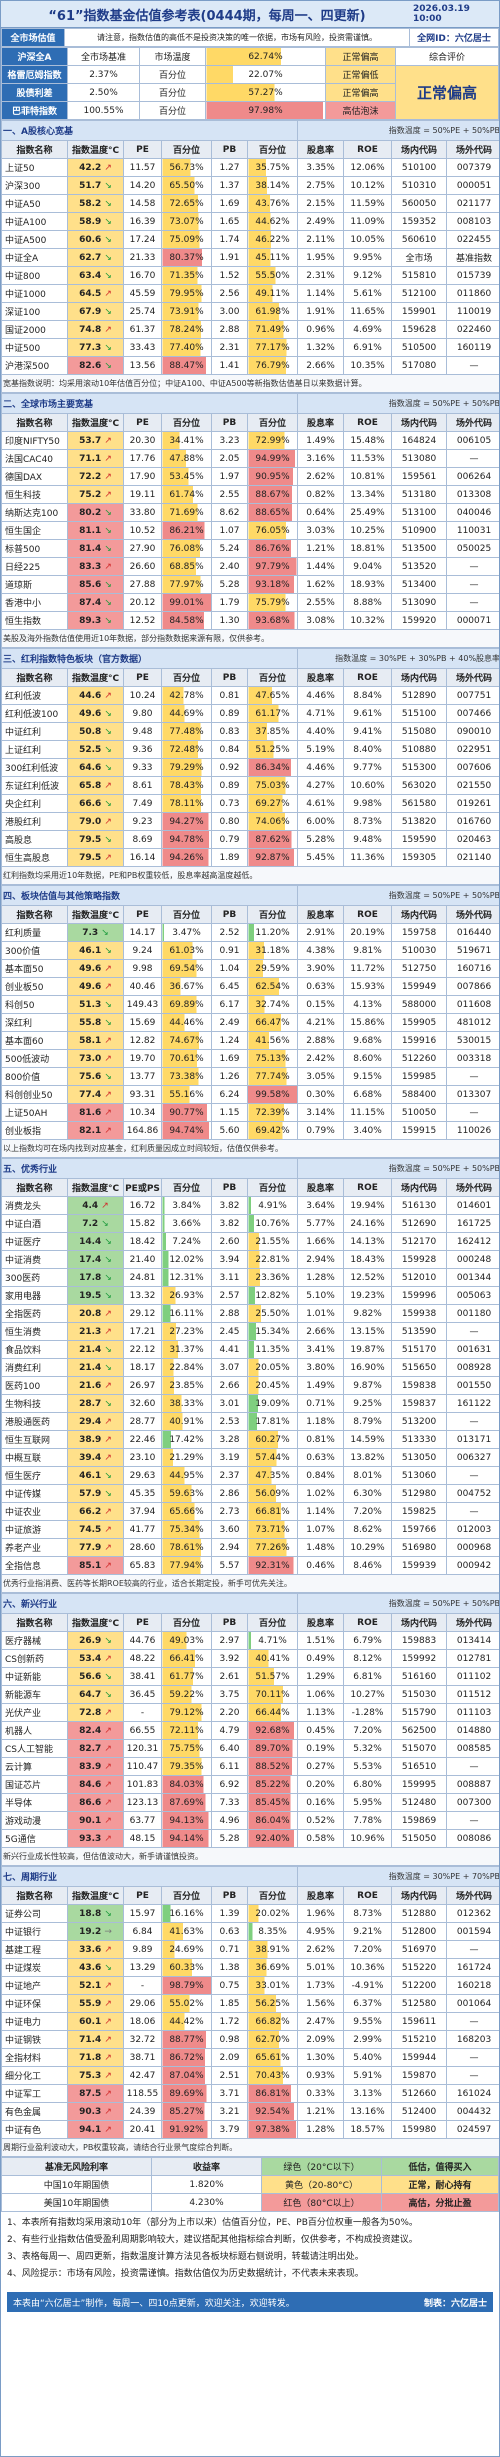 This screenshot has width=500, height=2457. What do you see at coordinates (186, 1766) in the screenshot?
I see `pe-percentile: 79.35%` at bounding box center [186, 1766].